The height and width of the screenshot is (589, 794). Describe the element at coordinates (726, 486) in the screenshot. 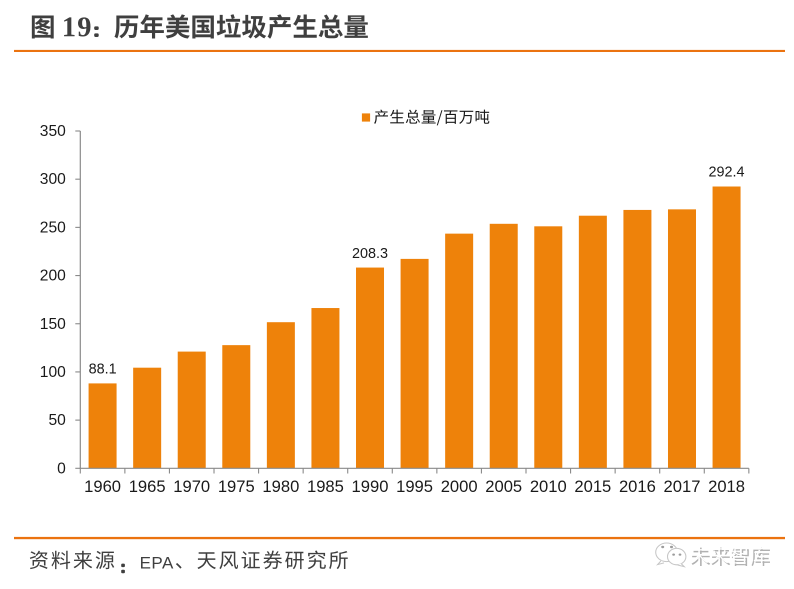

I see `svg-text: 2018` at that location.